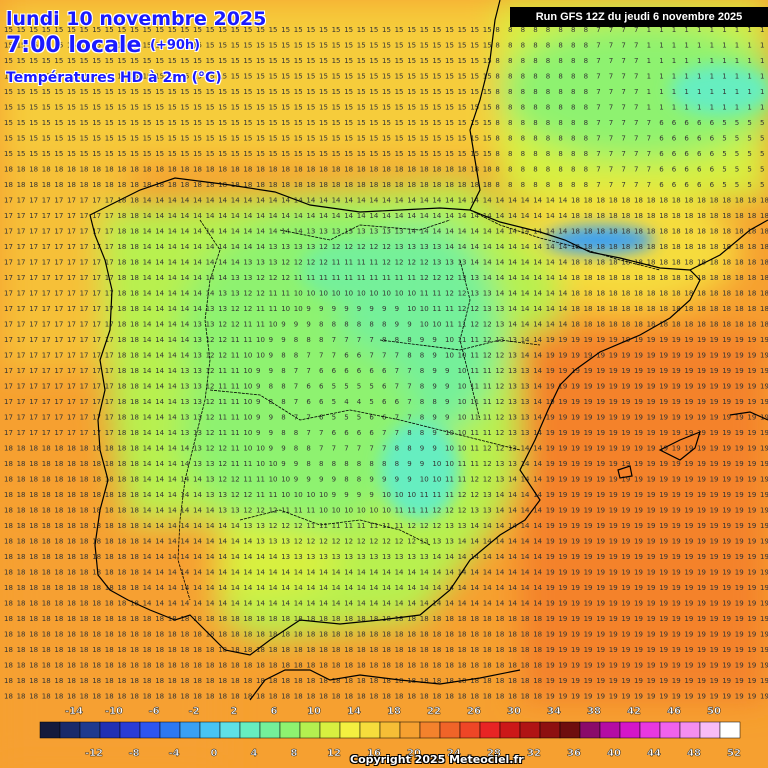 The width and height of the screenshot is (768, 768). What do you see at coordinates (434, 711) in the screenshot?
I see `legend-top-label: 22` at bounding box center [434, 711].